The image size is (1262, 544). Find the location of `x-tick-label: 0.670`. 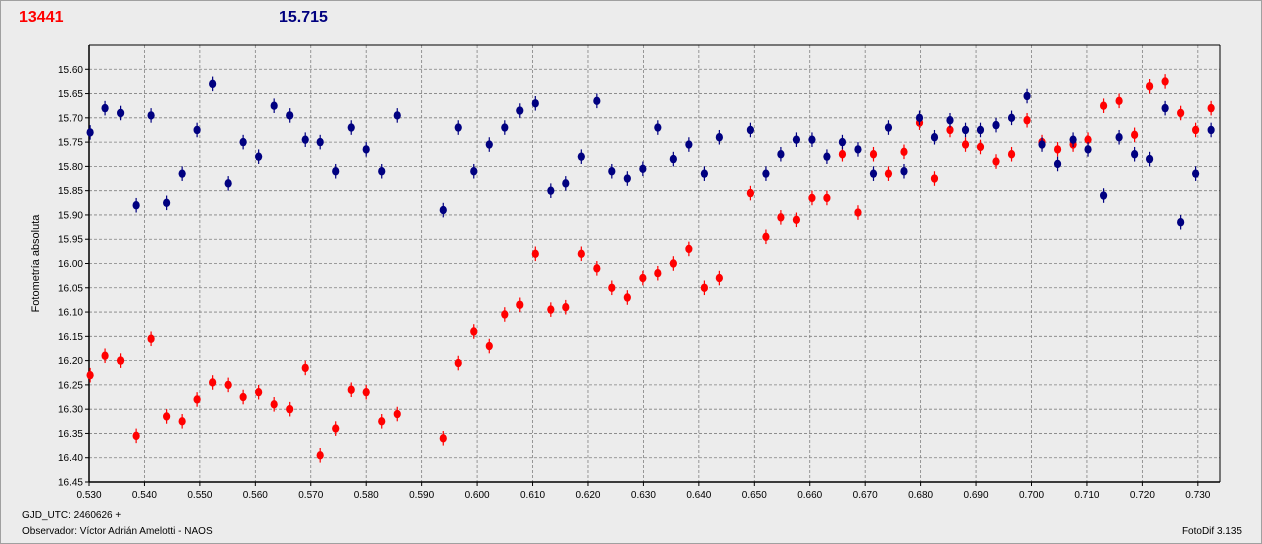

x-tick-label: 0.670 is located at coordinates (865, 495).